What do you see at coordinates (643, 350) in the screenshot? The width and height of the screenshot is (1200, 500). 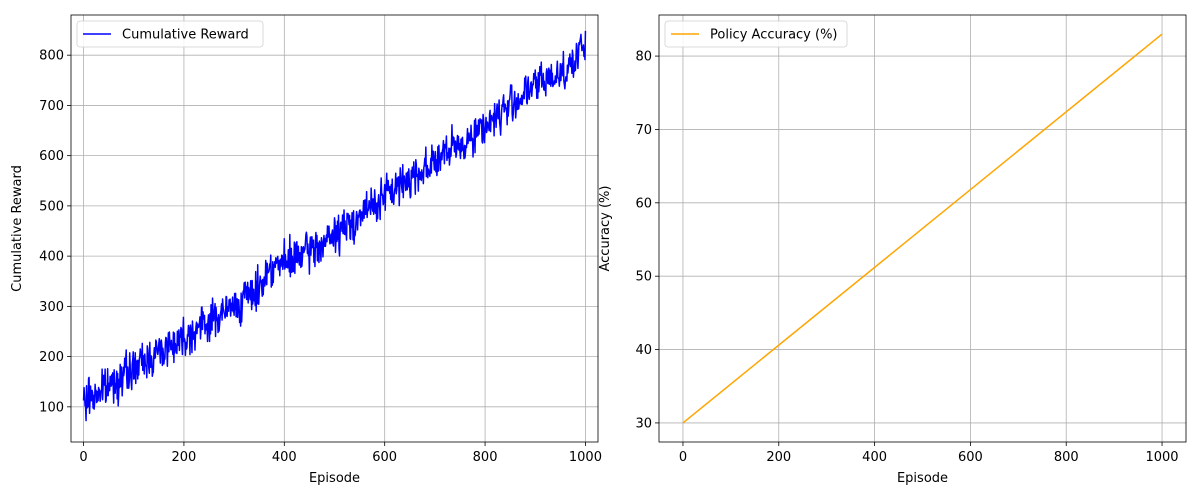 I see `y-tick-label: 40` at bounding box center [643, 350].